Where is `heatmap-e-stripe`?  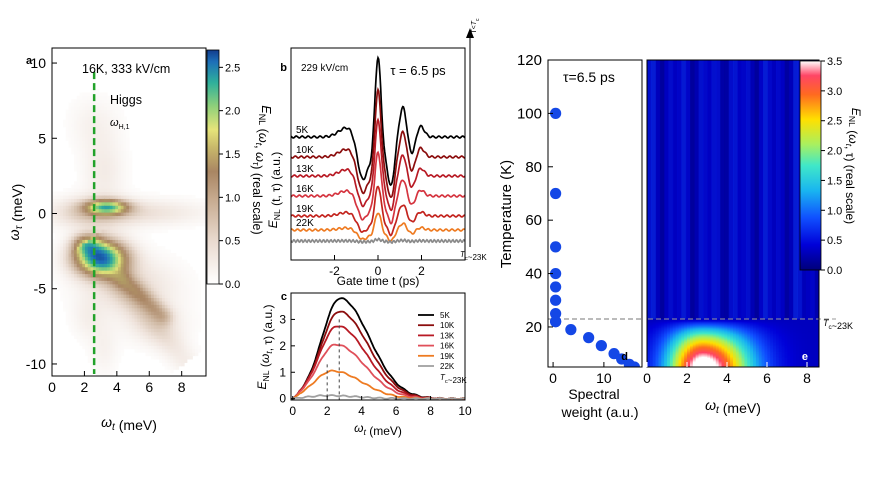 heatmap-e-stripe is located at coordinates (740, 189).